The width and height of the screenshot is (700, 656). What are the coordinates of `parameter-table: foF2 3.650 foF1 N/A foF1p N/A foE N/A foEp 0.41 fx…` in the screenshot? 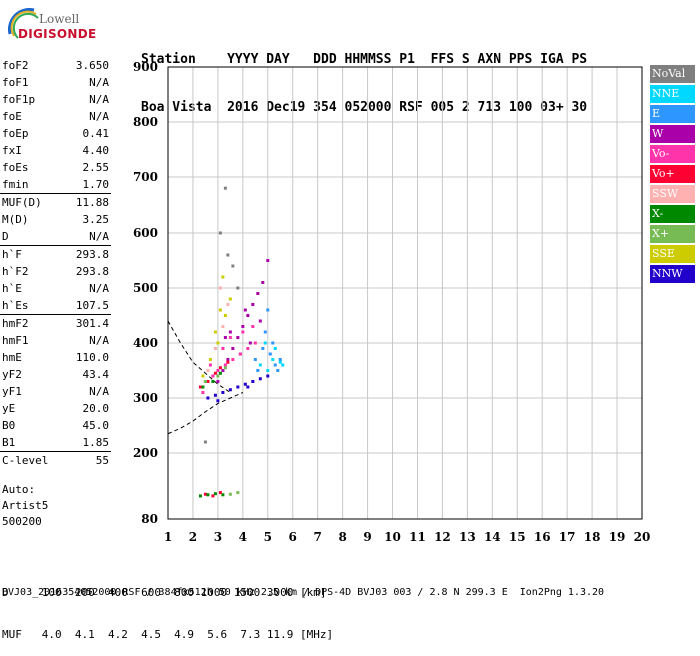 It's located at (55, 263).